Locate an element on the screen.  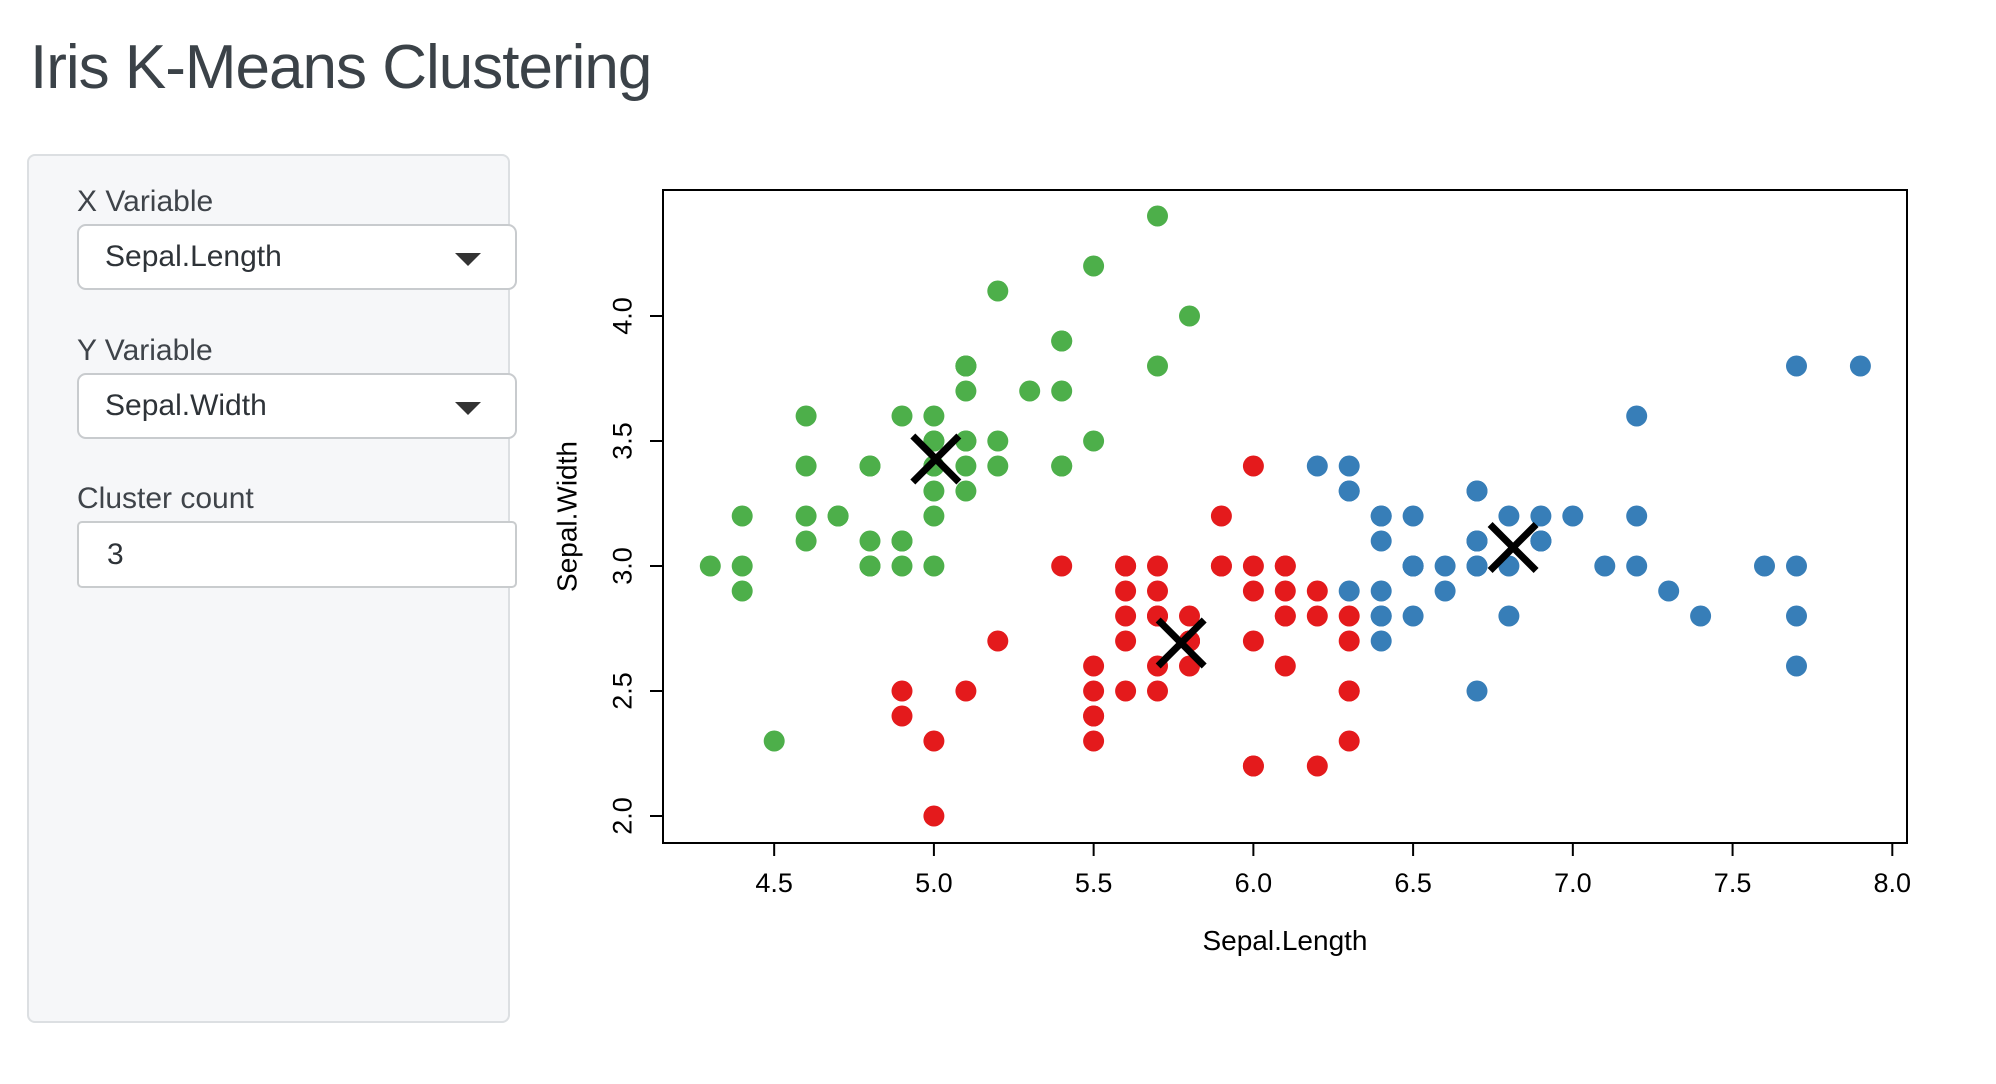
y-tick-label: 3.0 is located at coordinates (623, 566).